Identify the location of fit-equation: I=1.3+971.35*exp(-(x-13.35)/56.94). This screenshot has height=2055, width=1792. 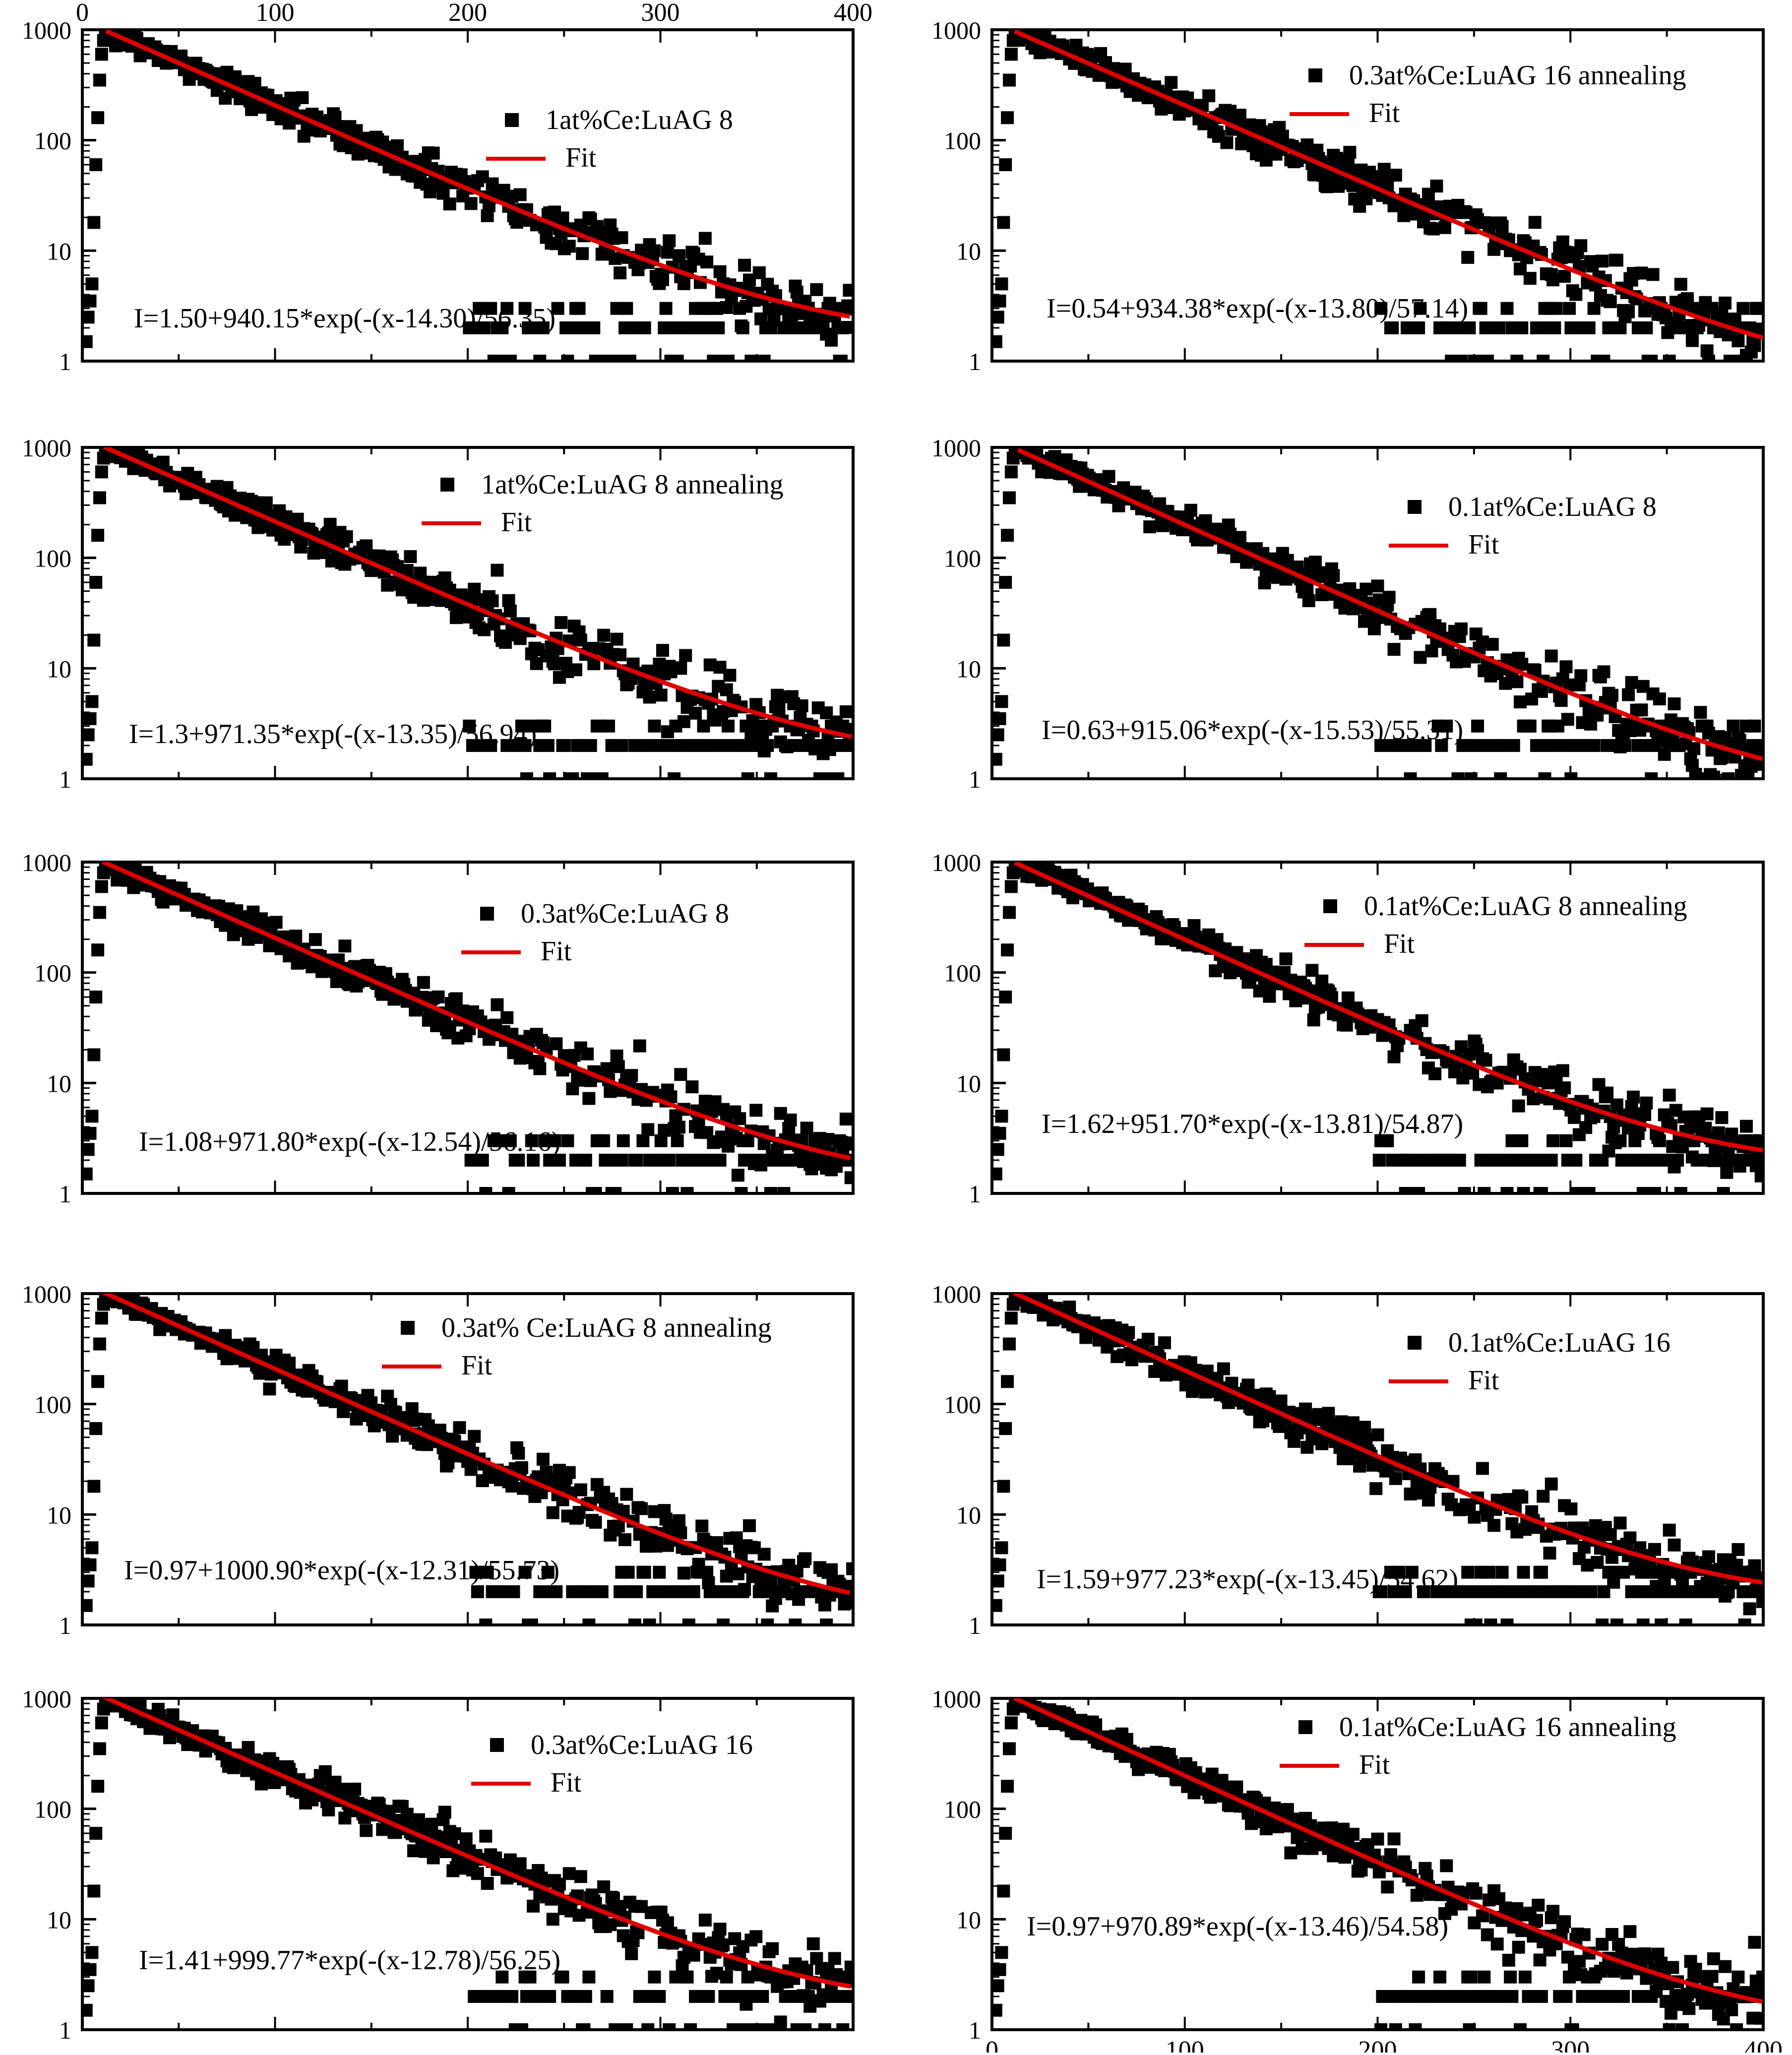
(333, 734).